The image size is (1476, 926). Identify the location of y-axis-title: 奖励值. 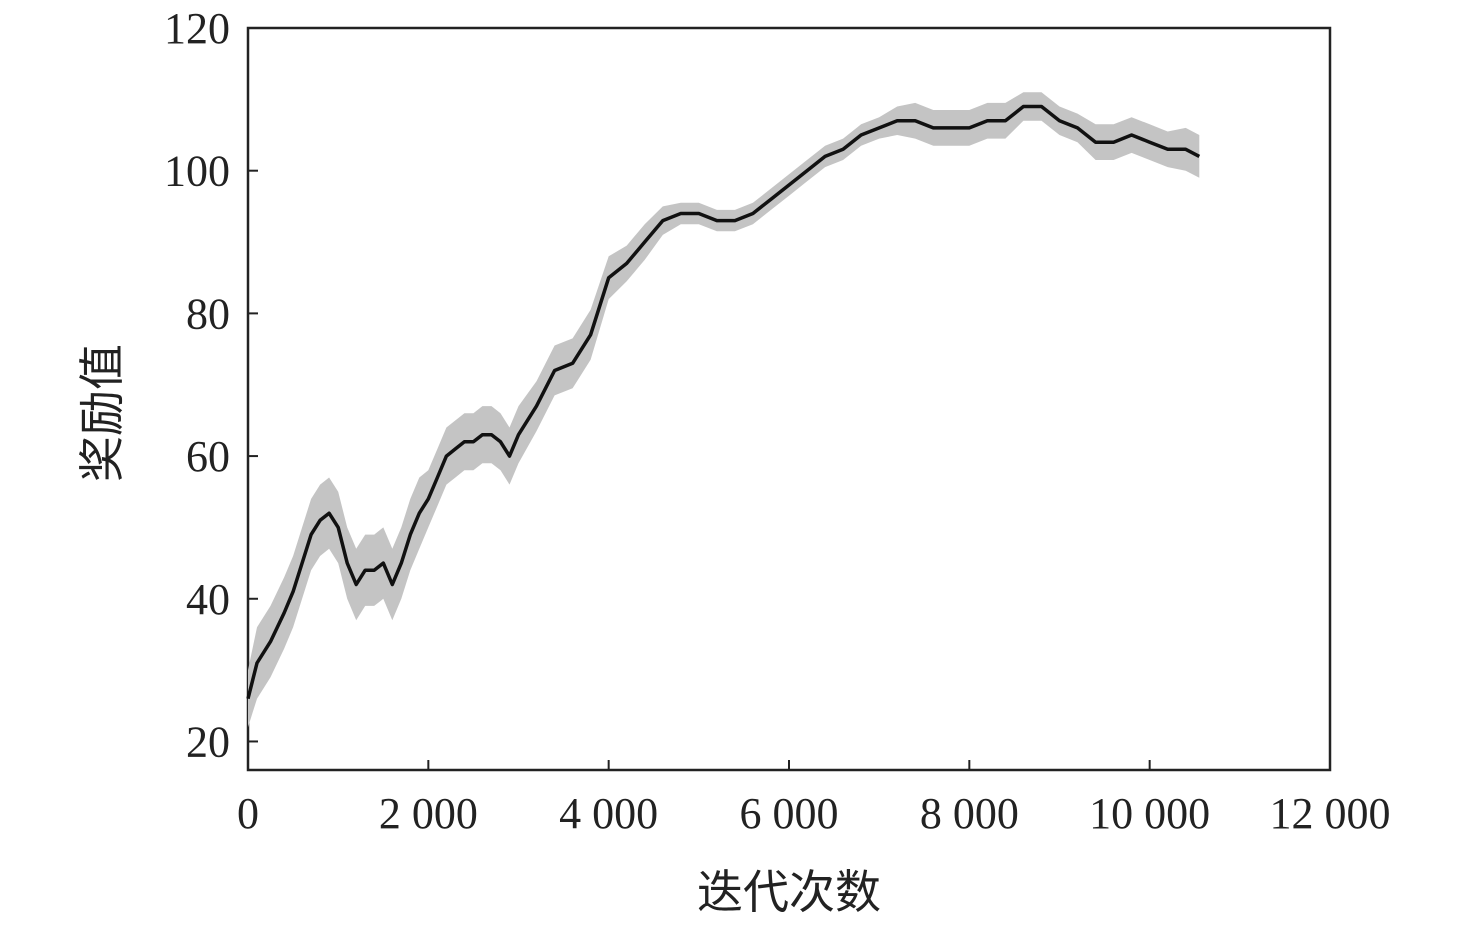
(102, 413).